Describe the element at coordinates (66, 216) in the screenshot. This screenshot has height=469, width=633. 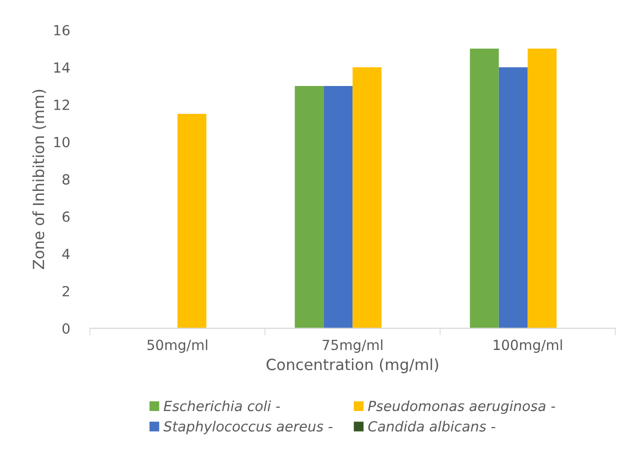
I see `y-tick-label: 6` at that location.